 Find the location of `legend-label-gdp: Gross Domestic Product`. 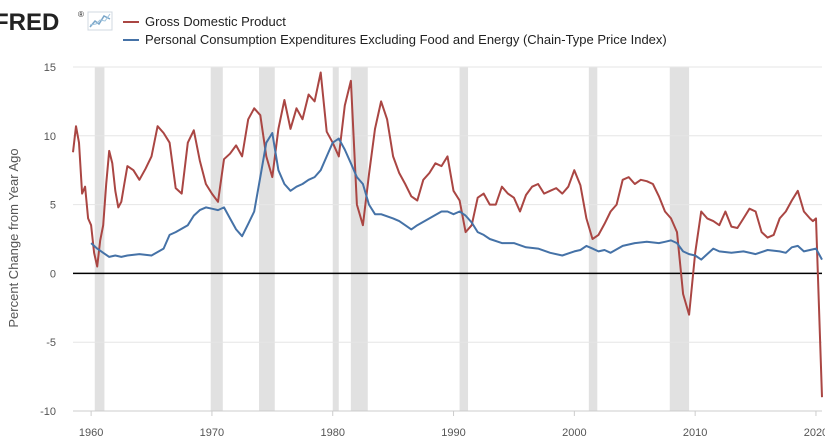

legend-label-gdp: Gross Domestic Product is located at coordinates (215, 21).